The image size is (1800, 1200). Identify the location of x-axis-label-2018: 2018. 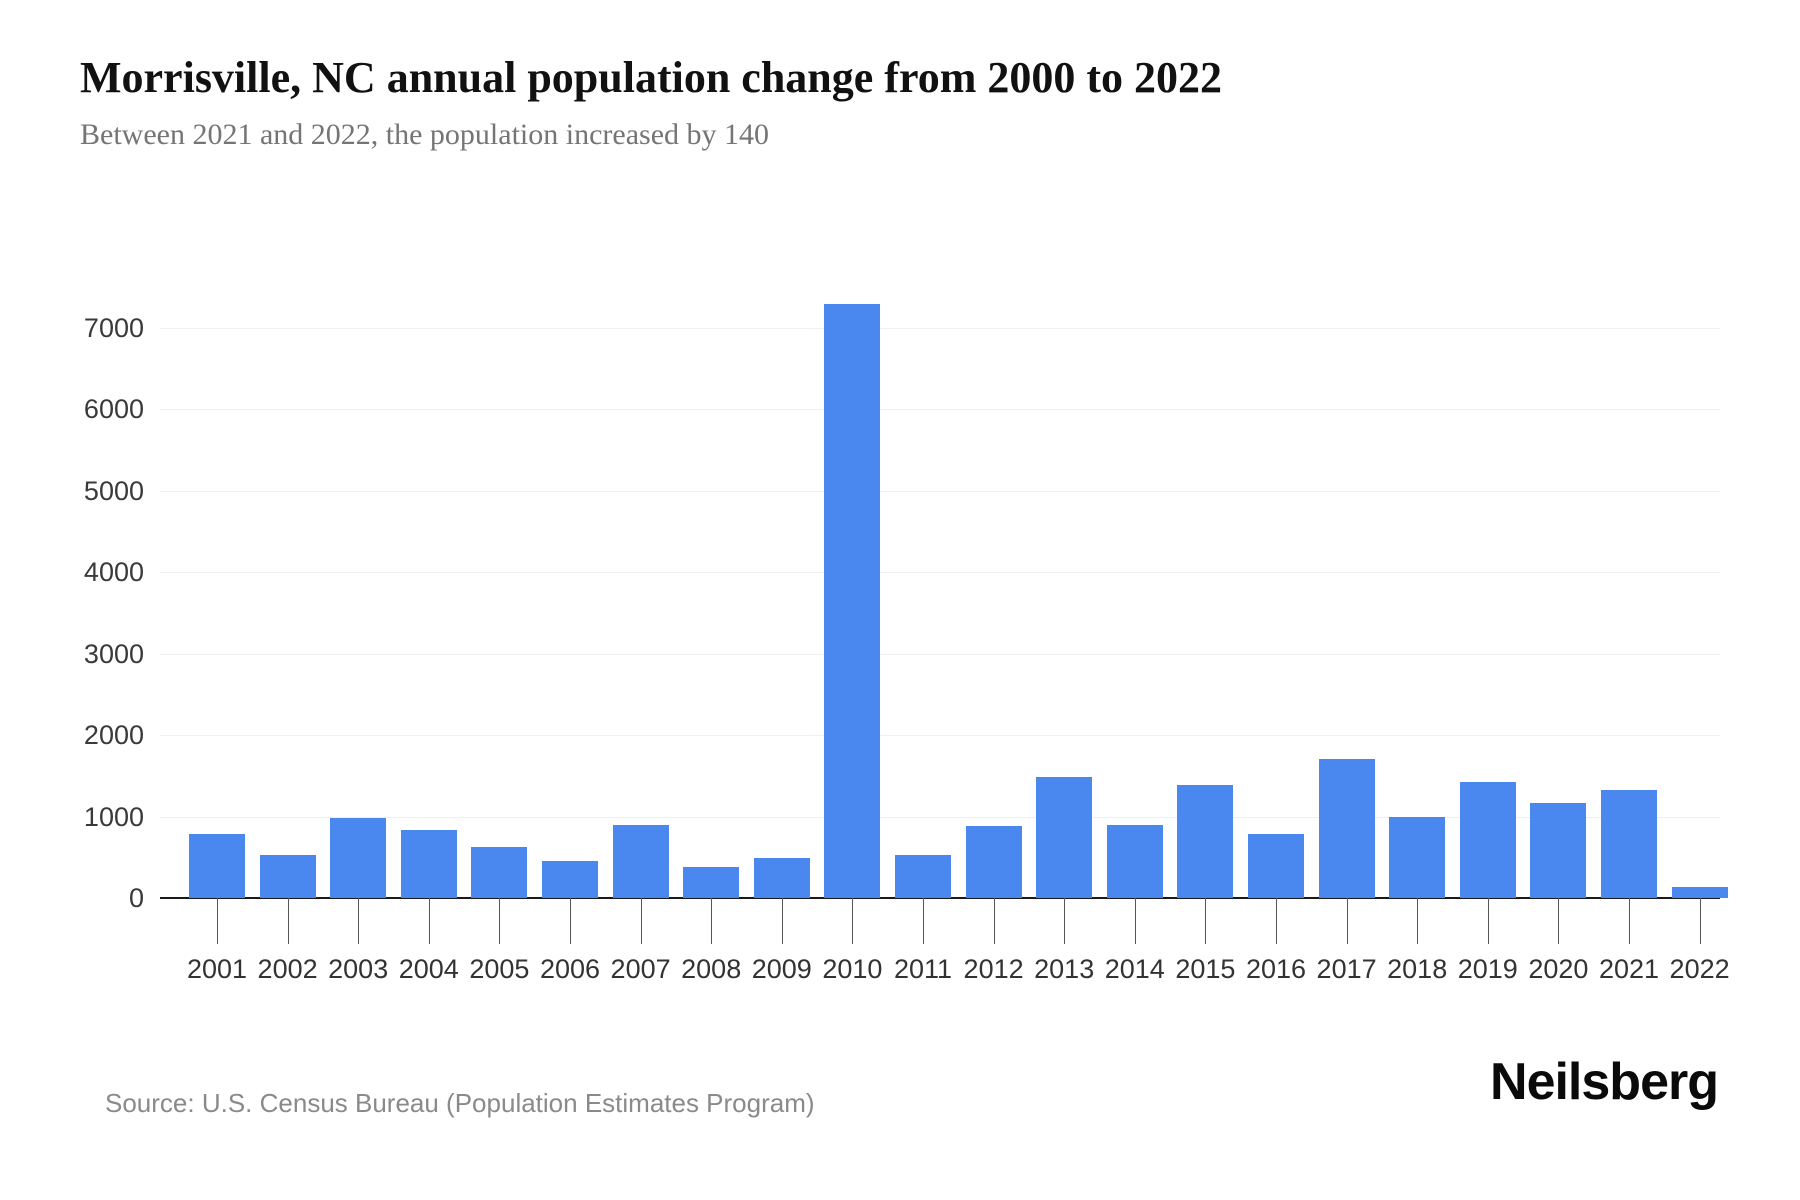
(1417, 969).